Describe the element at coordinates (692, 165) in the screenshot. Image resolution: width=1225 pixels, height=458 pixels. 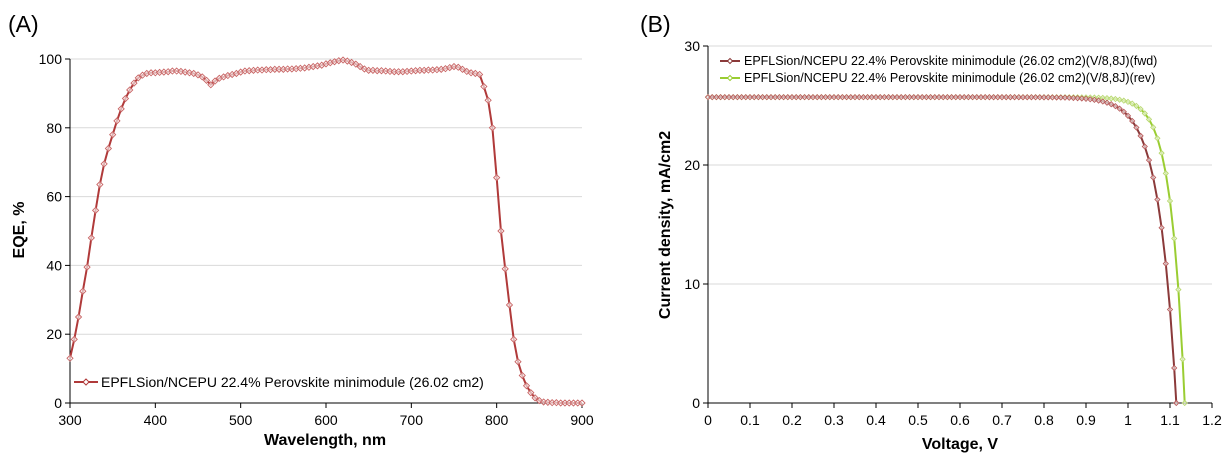
I see `y-tick-label: 20` at that location.